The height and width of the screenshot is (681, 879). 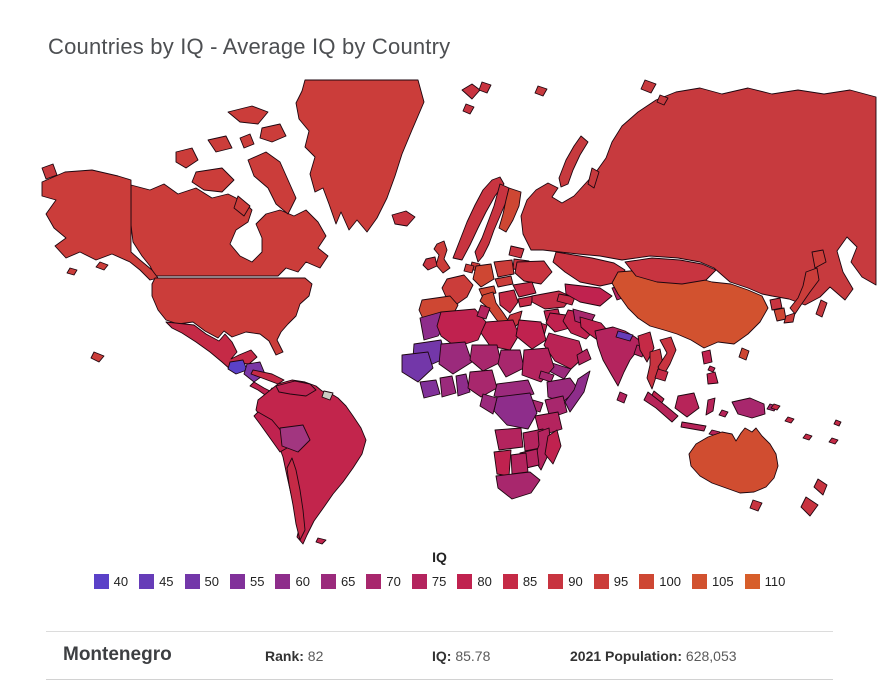 What do you see at coordinates (311, 462) in the screenshot?
I see `region-south-america` at bounding box center [311, 462].